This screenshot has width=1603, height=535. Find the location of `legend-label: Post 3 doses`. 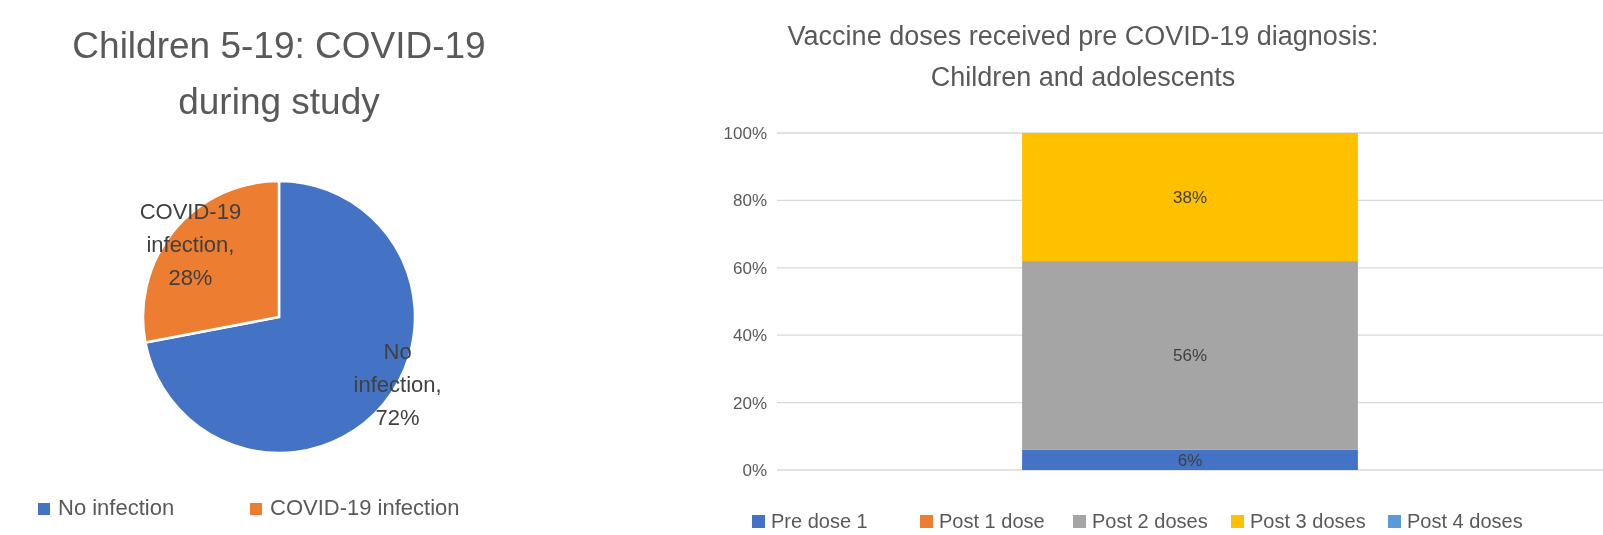

legend-label: Post 3 doses is located at coordinates (1308, 521).